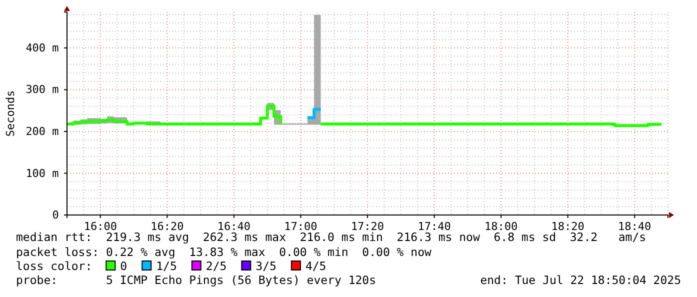 Image resolution: width=697 pixels, height=297 pixels. What do you see at coordinates (43, 47) in the screenshot?
I see `y-tick-label: 400 m` at bounding box center [43, 47].